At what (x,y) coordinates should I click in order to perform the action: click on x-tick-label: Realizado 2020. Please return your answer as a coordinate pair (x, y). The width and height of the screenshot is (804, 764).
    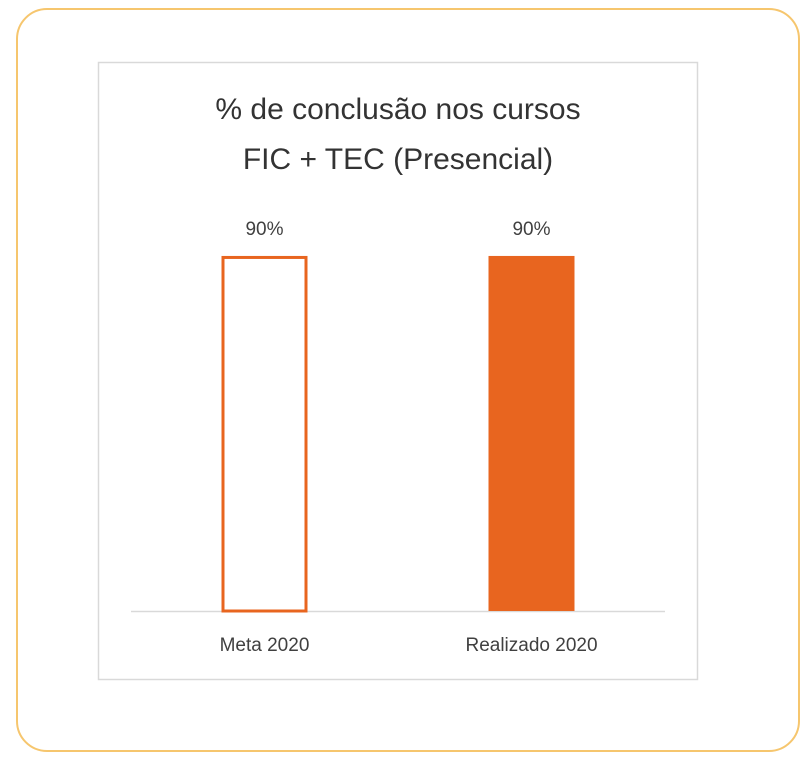
    Looking at the image, I should click on (531, 645).